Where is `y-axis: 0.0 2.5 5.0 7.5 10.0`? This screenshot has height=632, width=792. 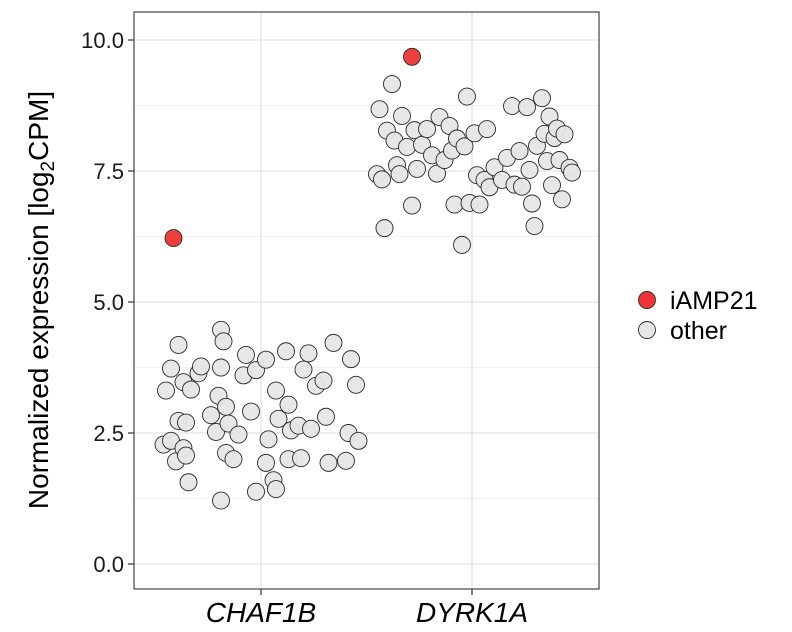 y-axis: 0.0 2.5 5.0 7.5 10.0 is located at coordinates (107, 302).